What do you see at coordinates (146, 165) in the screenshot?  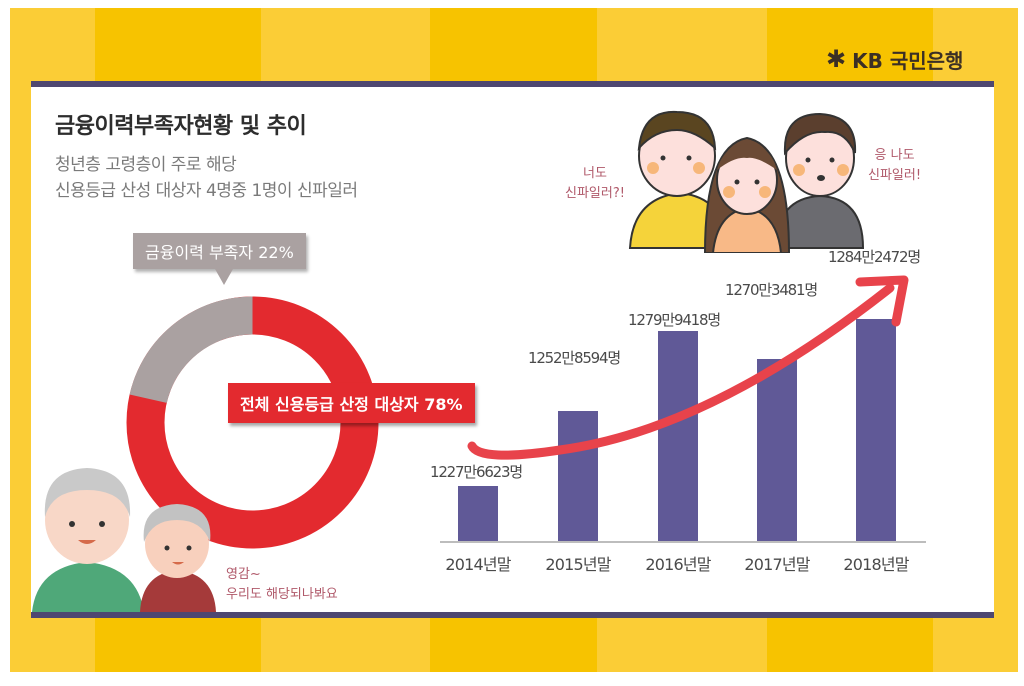 I see `subtitle-line-1: 청년층 고령층이 주로 해당` at bounding box center [146, 165].